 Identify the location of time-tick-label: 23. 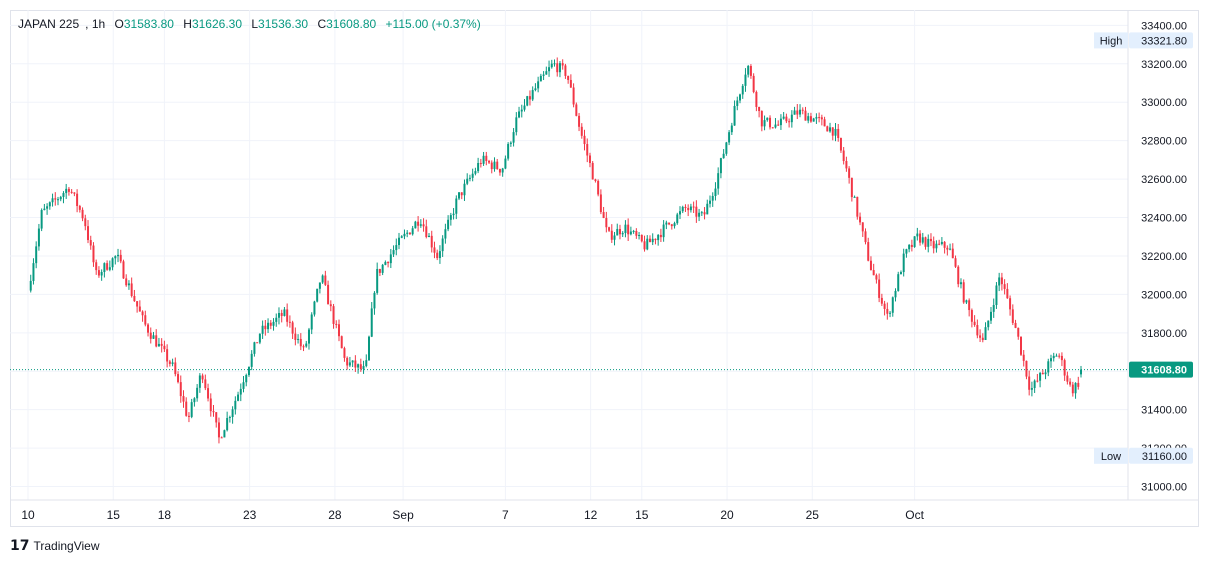
(250, 515).